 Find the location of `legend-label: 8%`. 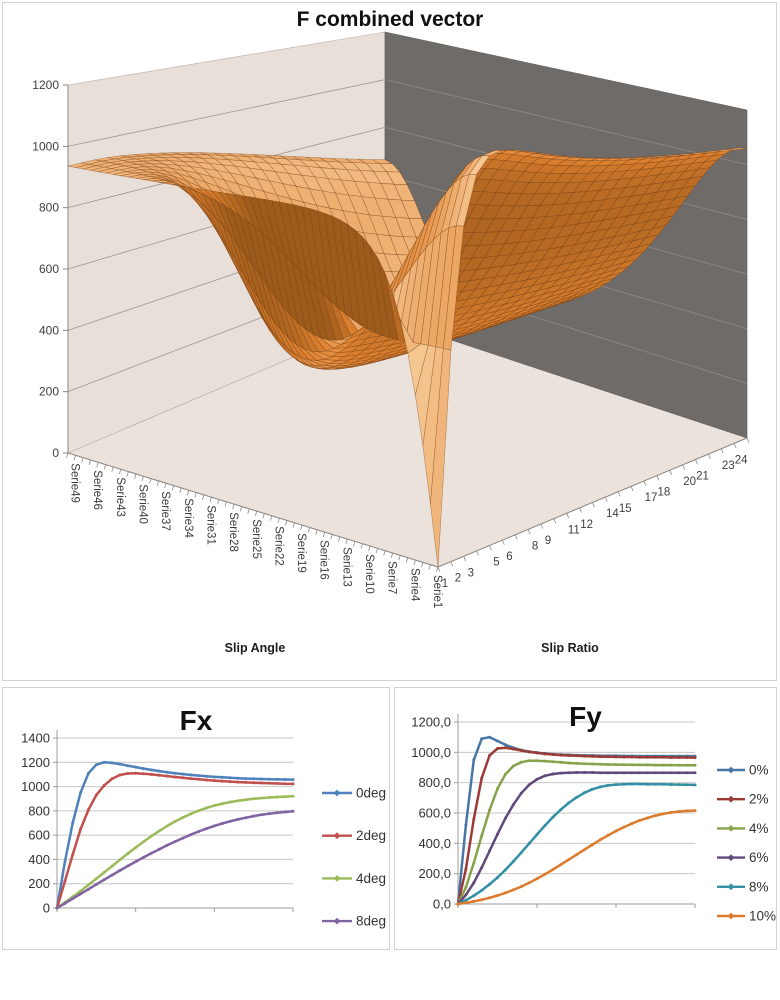

legend-label: 8% is located at coordinates (759, 886).